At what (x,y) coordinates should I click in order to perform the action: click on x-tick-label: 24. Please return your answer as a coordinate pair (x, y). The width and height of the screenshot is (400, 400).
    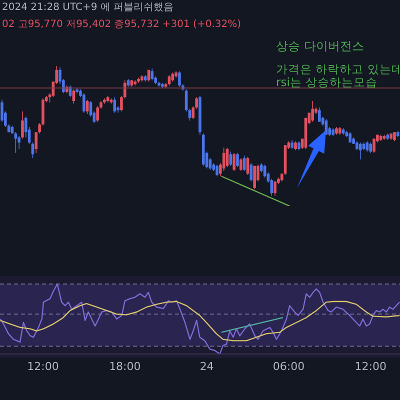
    Looking at the image, I should click on (207, 366).